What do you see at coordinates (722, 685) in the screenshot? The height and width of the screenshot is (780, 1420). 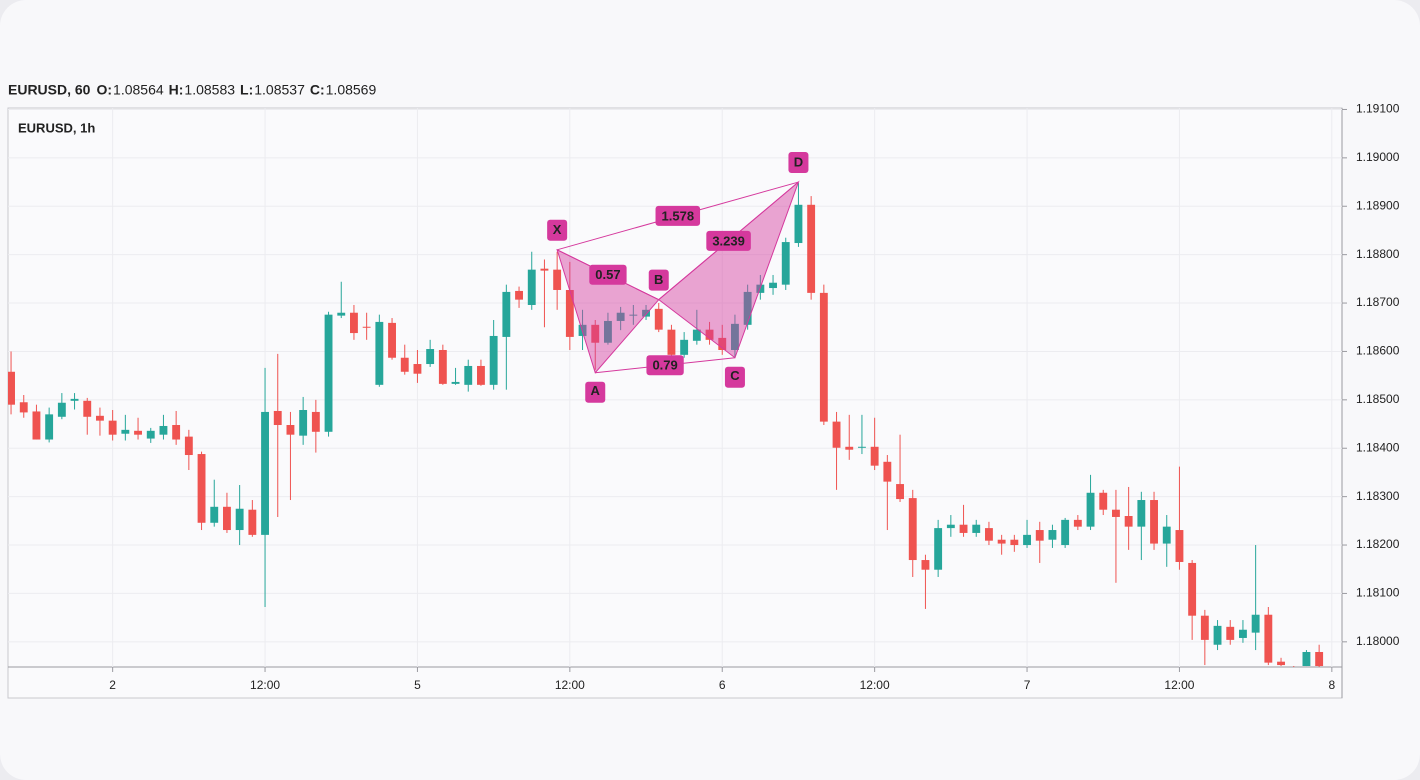 I see `x-tick-label: 6` at bounding box center [722, 685].